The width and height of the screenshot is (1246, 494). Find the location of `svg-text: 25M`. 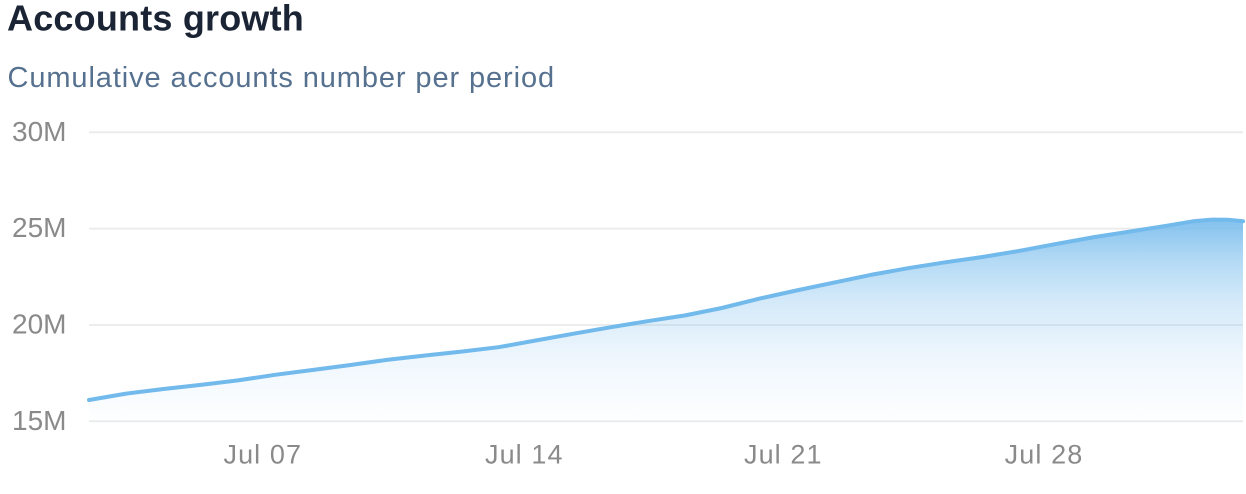

svg-text: 25M is located at coordinates (39, 227).